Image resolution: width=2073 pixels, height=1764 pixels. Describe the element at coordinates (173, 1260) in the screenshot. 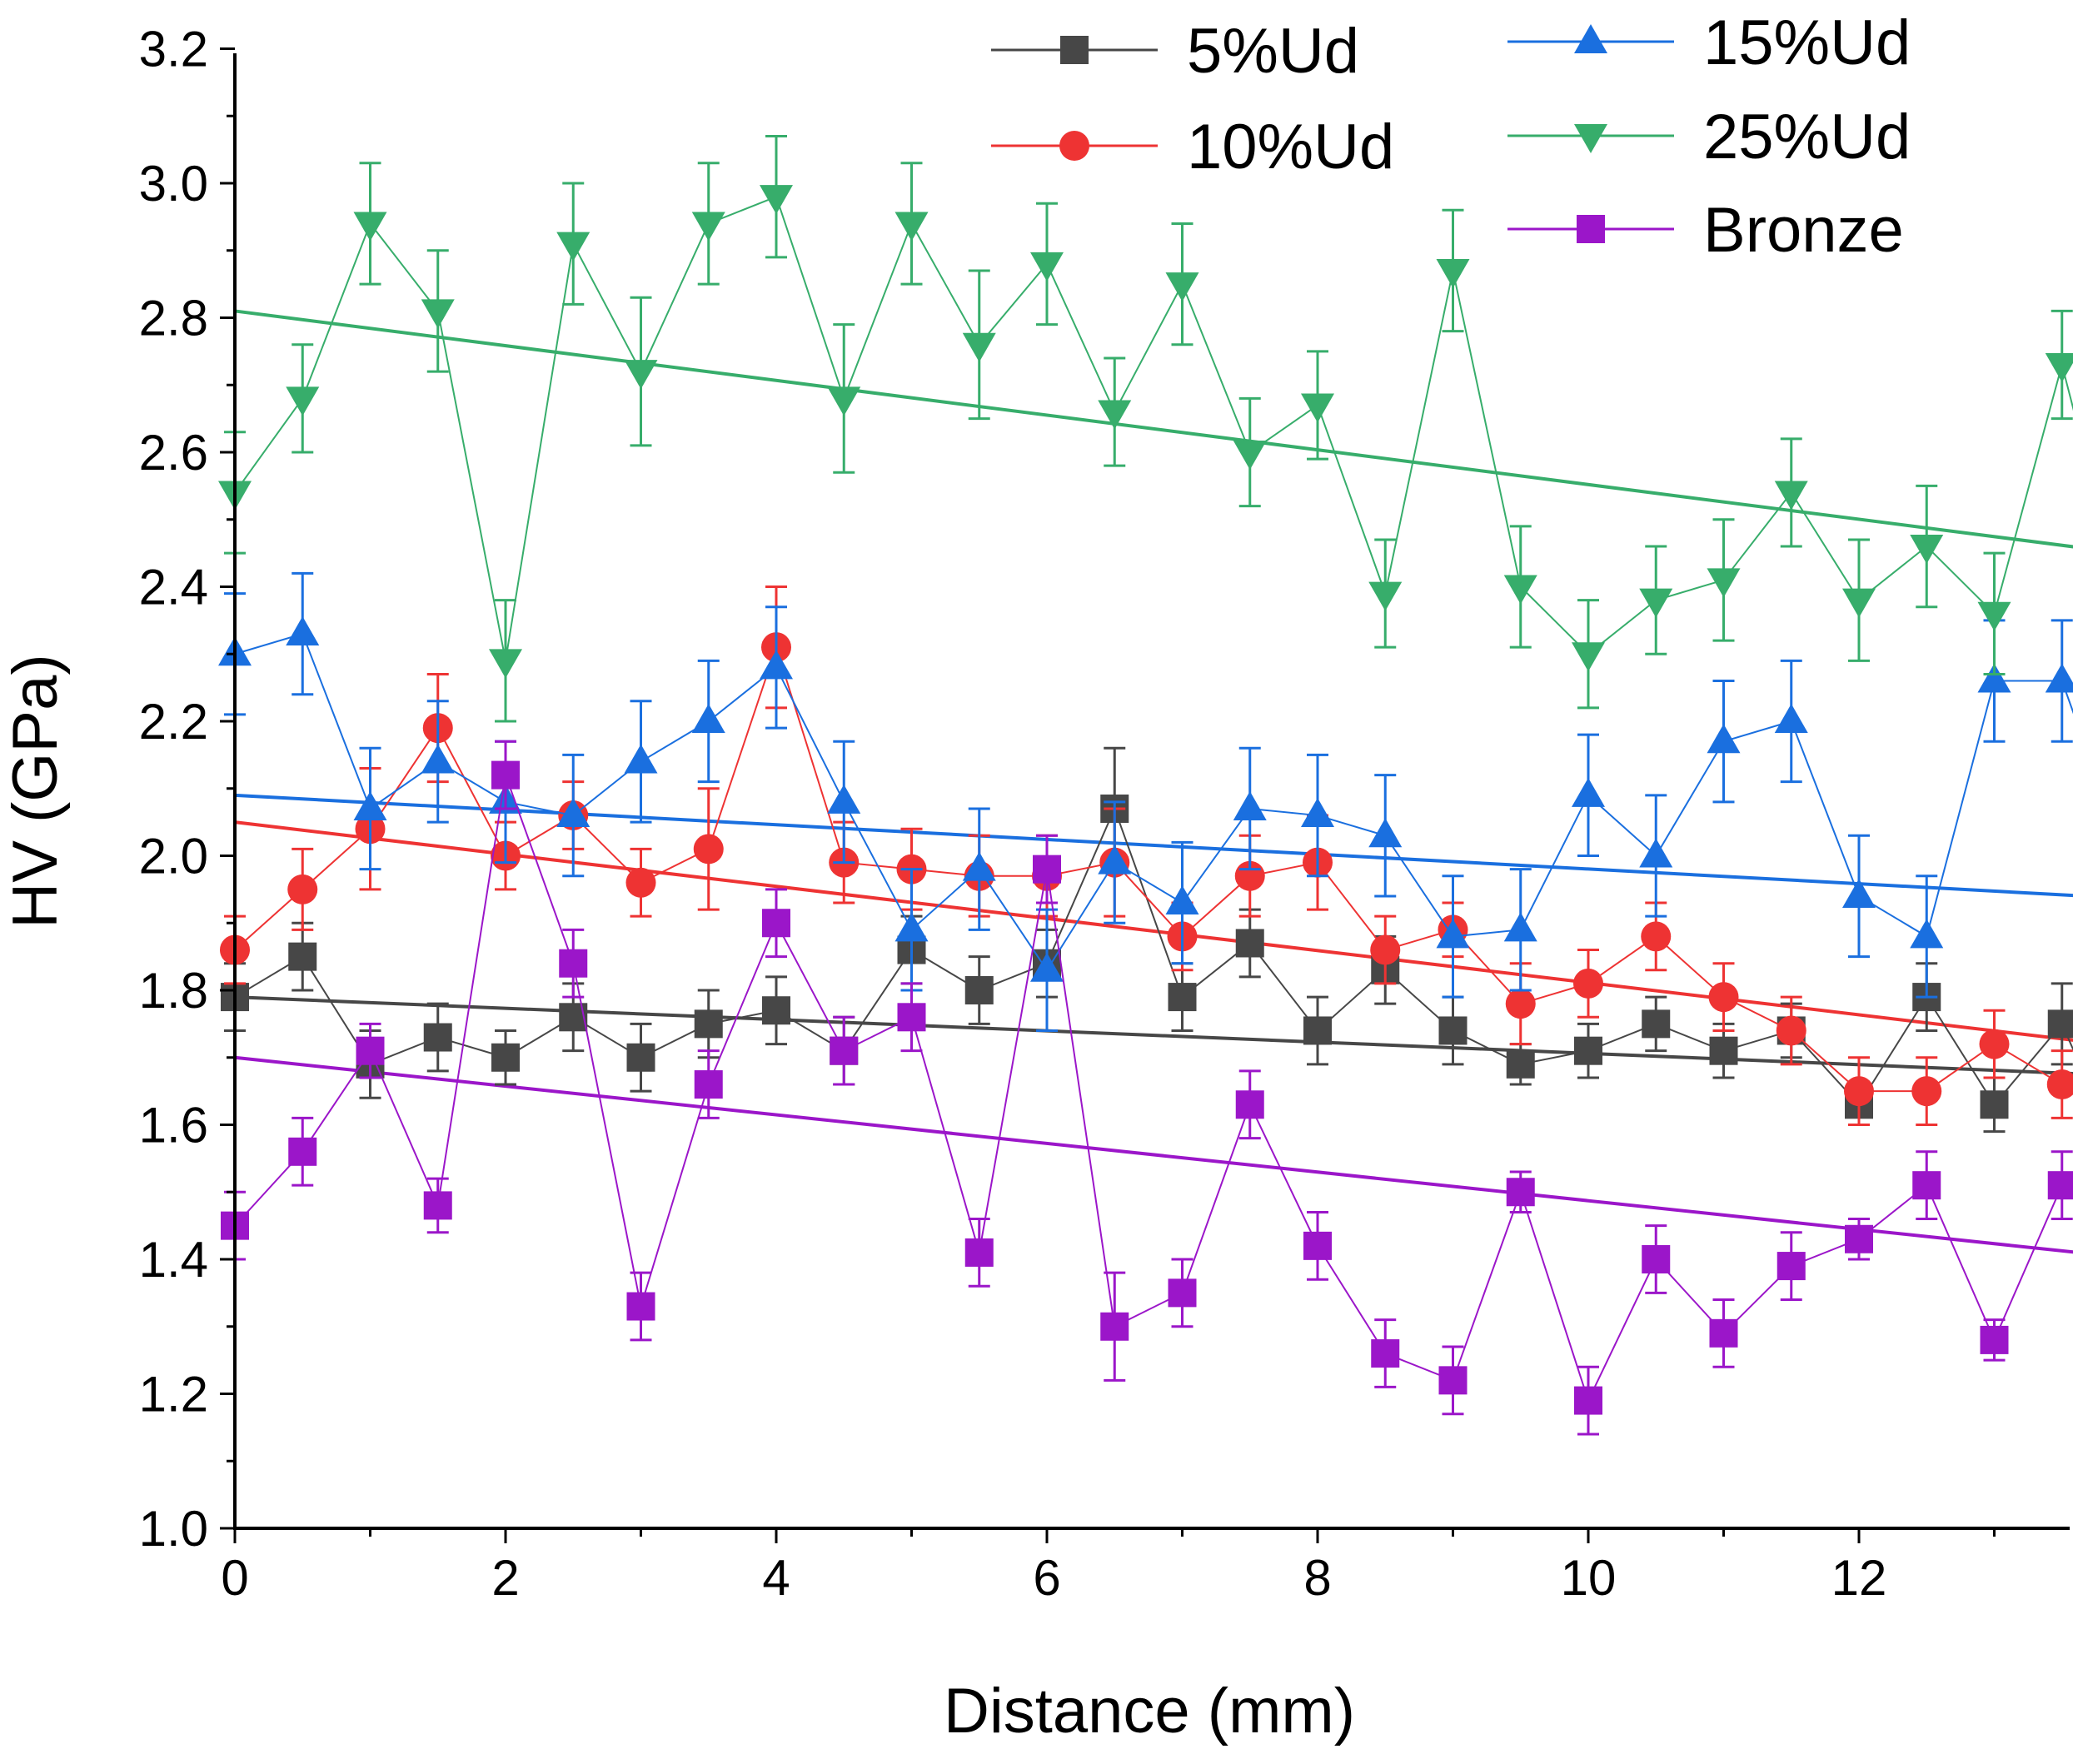

I see `y-tick-label: 1.4` at that location.